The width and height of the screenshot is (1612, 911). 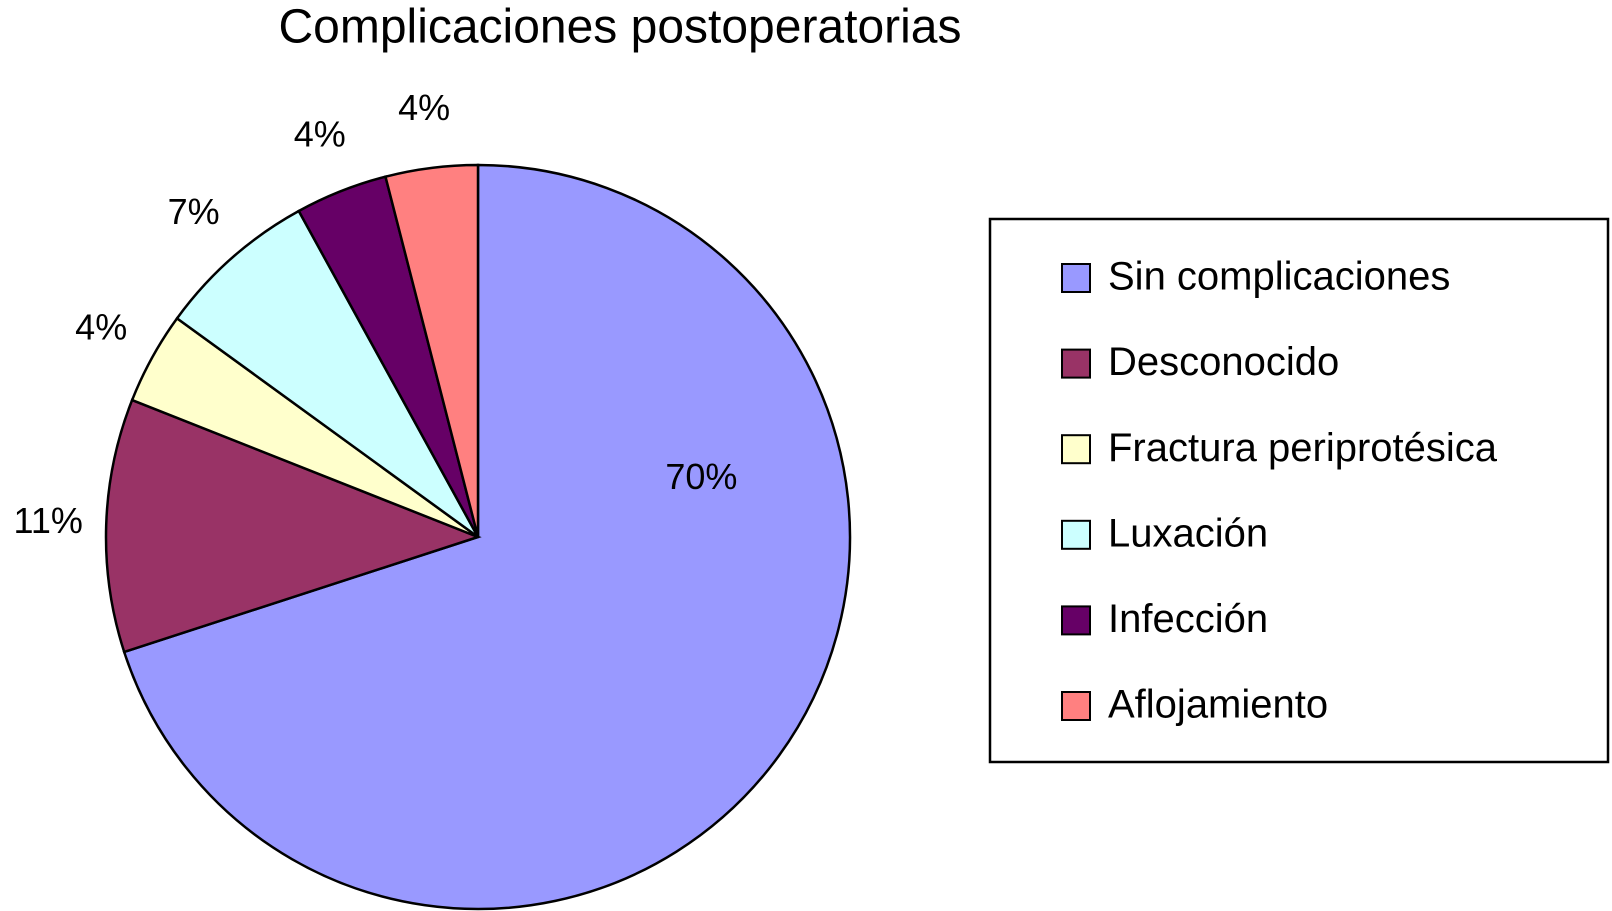 I want to click on legend-label: Desconocido, so click(x=1223, y=362).